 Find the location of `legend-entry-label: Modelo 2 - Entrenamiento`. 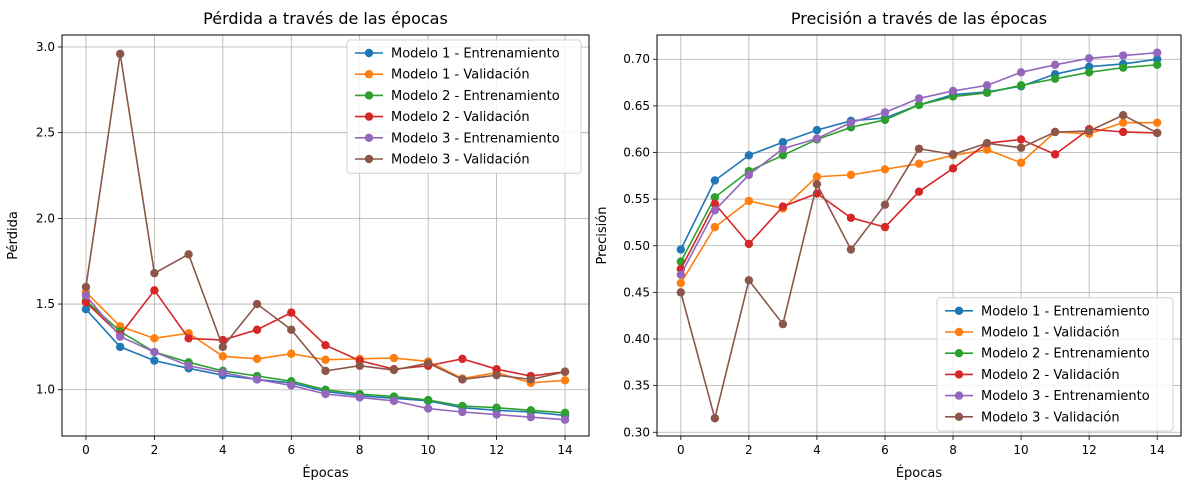

legend-entry-label: Modelo 2 - Entrenamiento is located at coordinates (475, 96).